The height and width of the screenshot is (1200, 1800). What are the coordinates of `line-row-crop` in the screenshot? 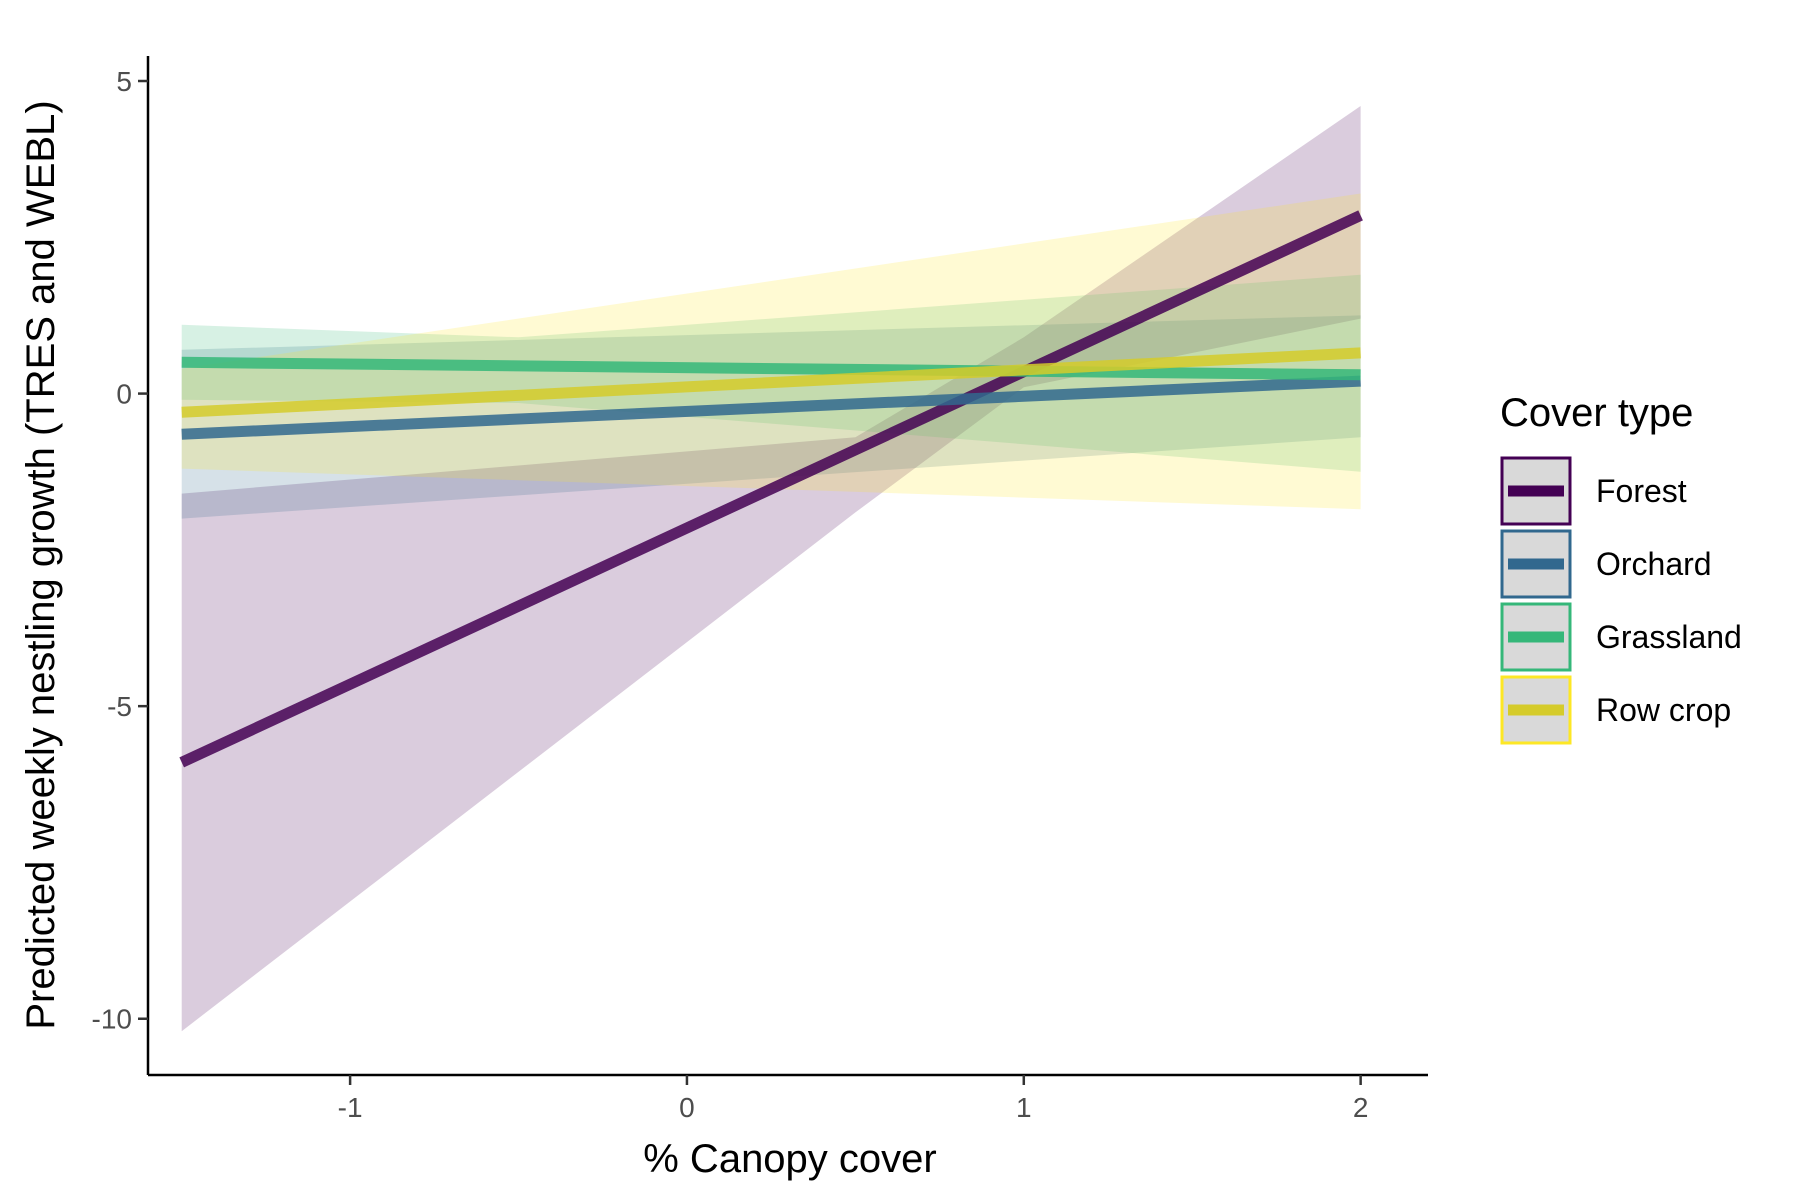 It's located at (771, 382).